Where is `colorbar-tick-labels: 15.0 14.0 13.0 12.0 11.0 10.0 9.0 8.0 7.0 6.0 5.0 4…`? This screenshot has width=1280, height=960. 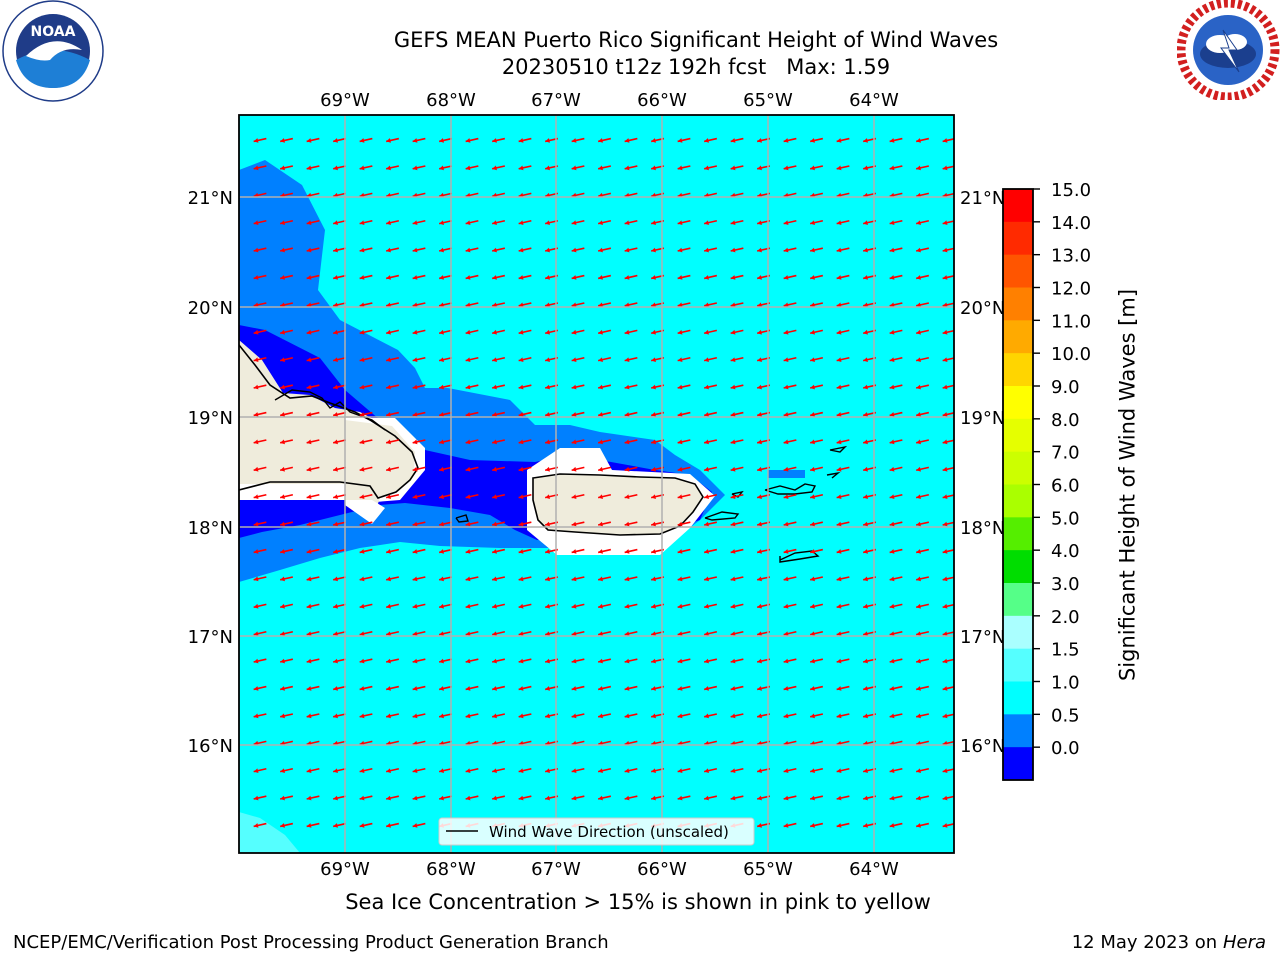
colorbar-tick-labels: 15.0 14.0 13.0 12.0 11.0 10.0 9.0 8.0 7.0 6.0 5.0 4… is located at coordinates (1062, 469).